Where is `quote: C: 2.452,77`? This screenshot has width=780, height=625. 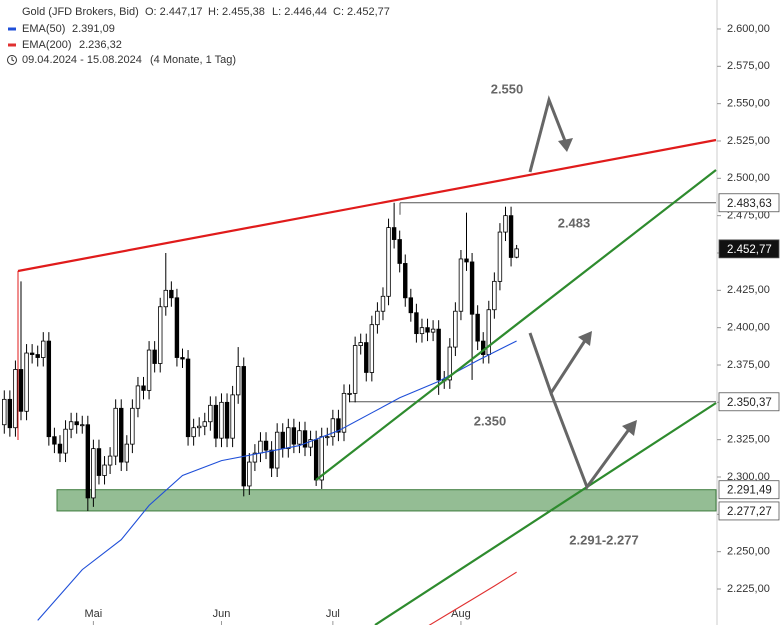 quote: C: 2.452,77 is located at coordinates (361, 12).